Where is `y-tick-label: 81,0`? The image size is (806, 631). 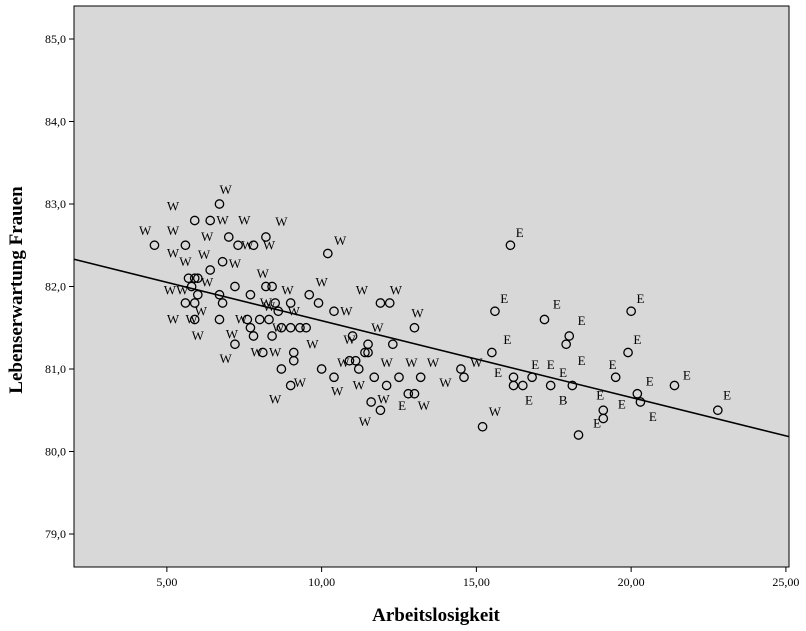 y-tick-label: 81,0 is located at coordinates (55, 369).